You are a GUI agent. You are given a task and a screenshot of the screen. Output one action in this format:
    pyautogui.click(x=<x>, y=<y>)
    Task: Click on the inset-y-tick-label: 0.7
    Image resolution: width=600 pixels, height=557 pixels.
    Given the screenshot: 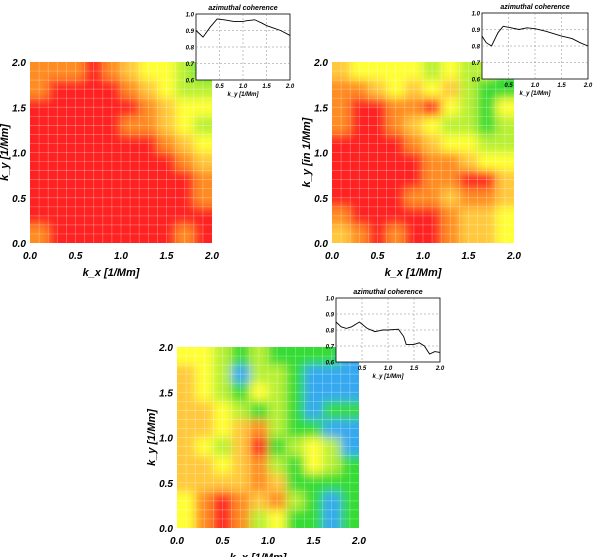 What is the action you would take?
    pyautogui.click(x=190, y=65)
    